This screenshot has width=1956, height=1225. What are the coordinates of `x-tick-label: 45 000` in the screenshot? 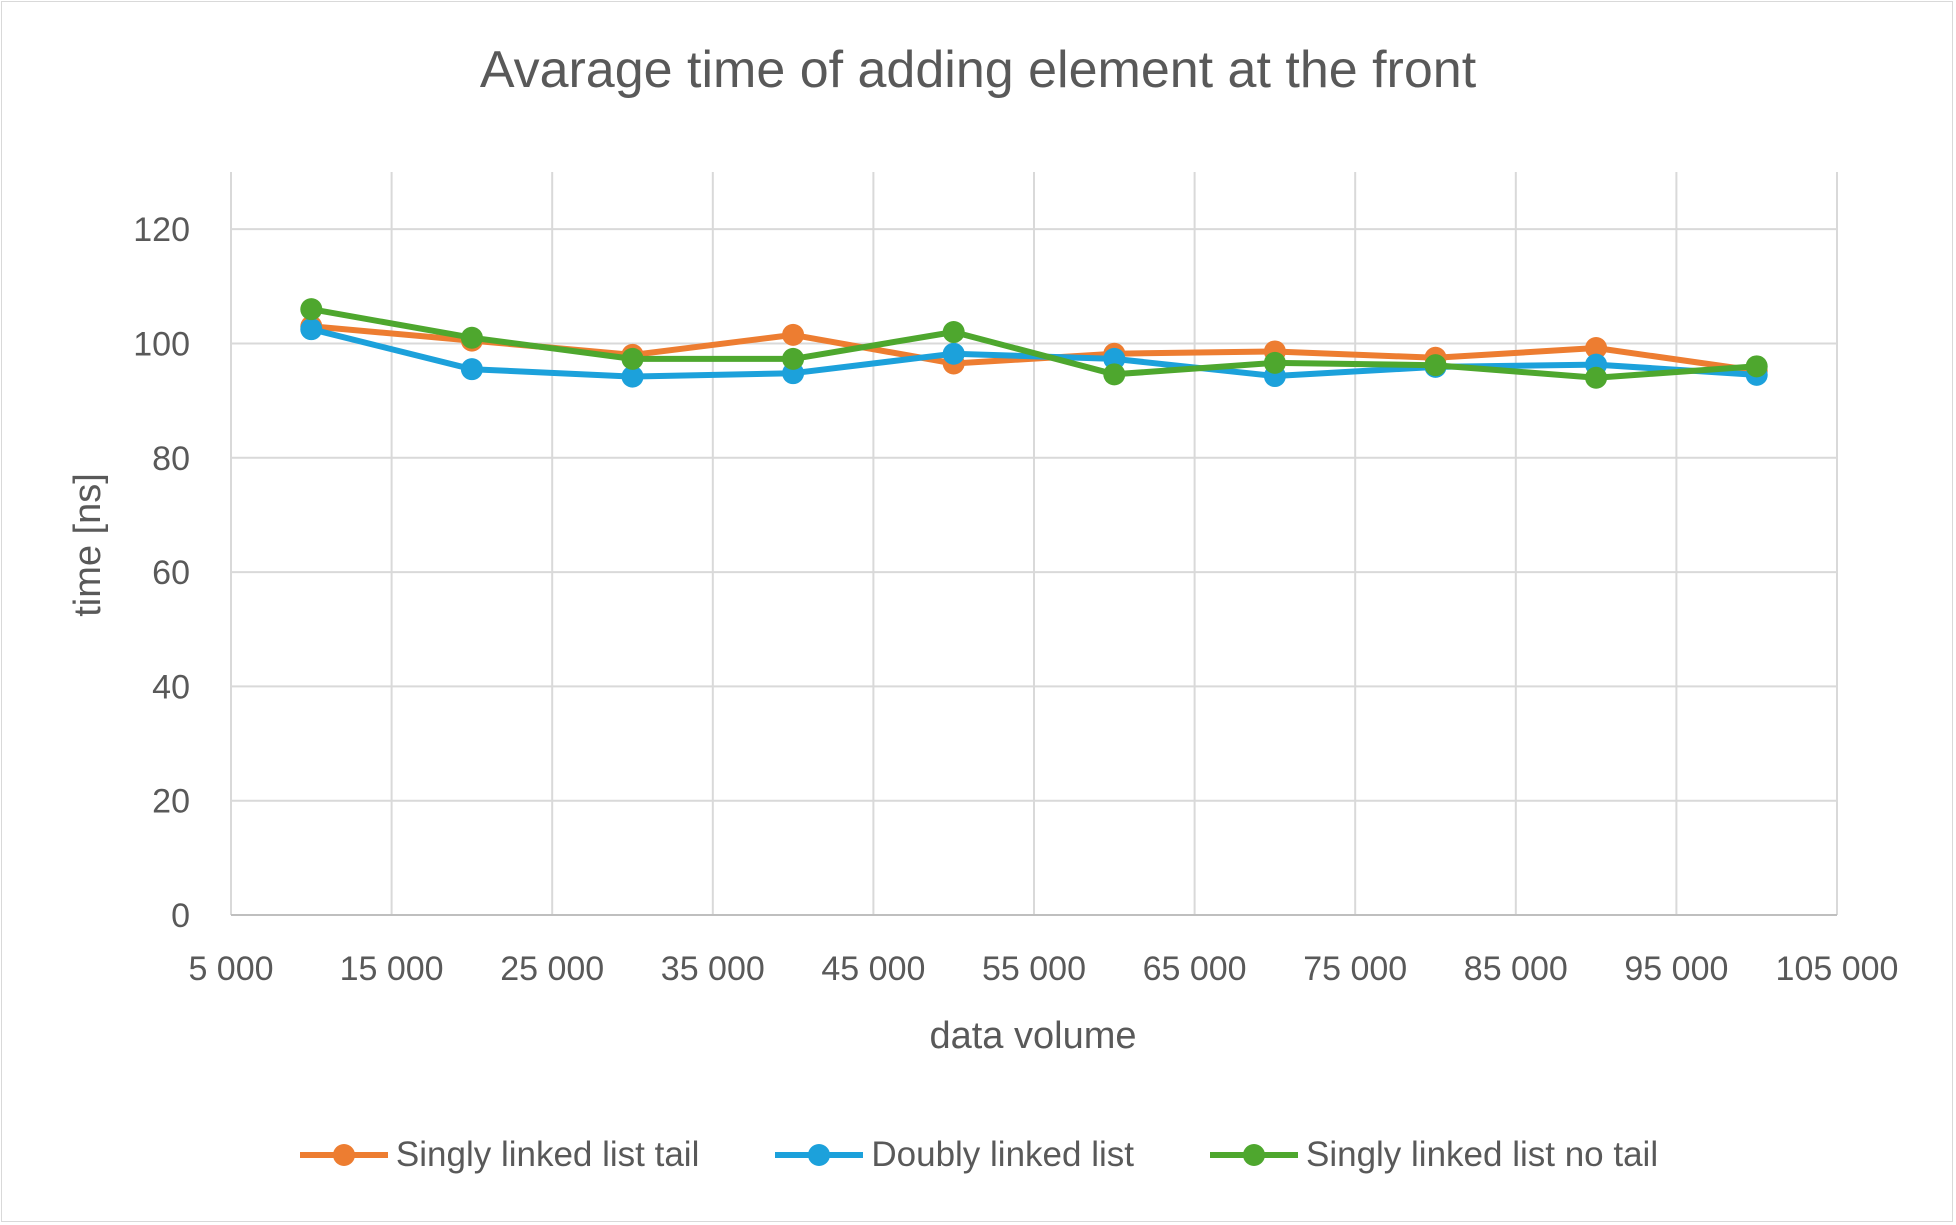 It's located at (873, 969).